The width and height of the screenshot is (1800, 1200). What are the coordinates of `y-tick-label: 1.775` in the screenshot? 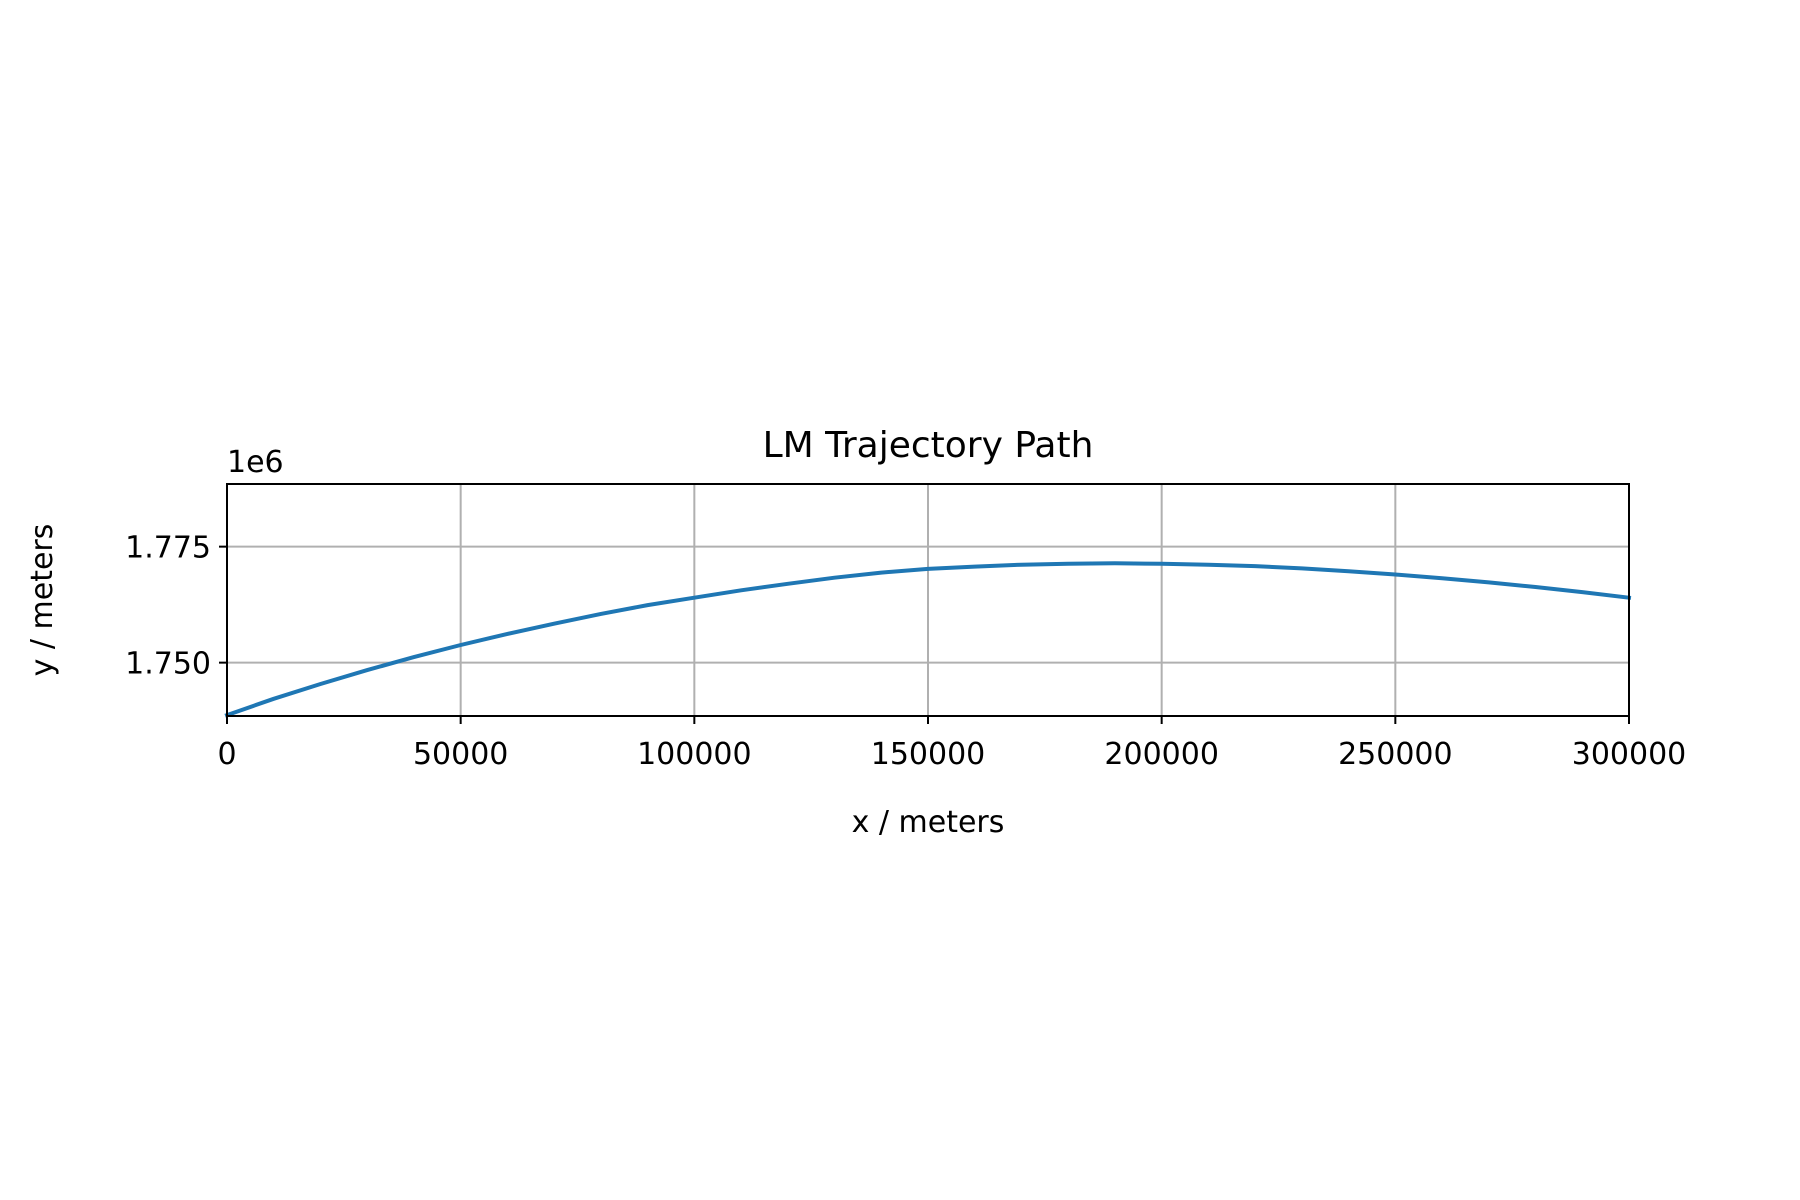 It's located at (168, 548).